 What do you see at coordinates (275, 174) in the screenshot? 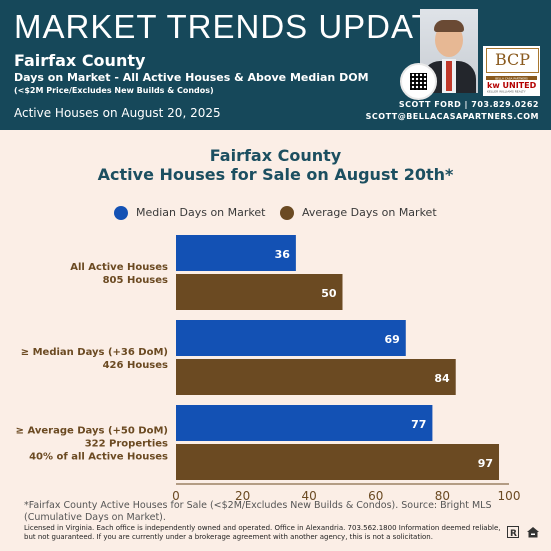
I see `chart-title-line2: Active Houses for Sale on August 20th*` at bounding box center [275, 174].